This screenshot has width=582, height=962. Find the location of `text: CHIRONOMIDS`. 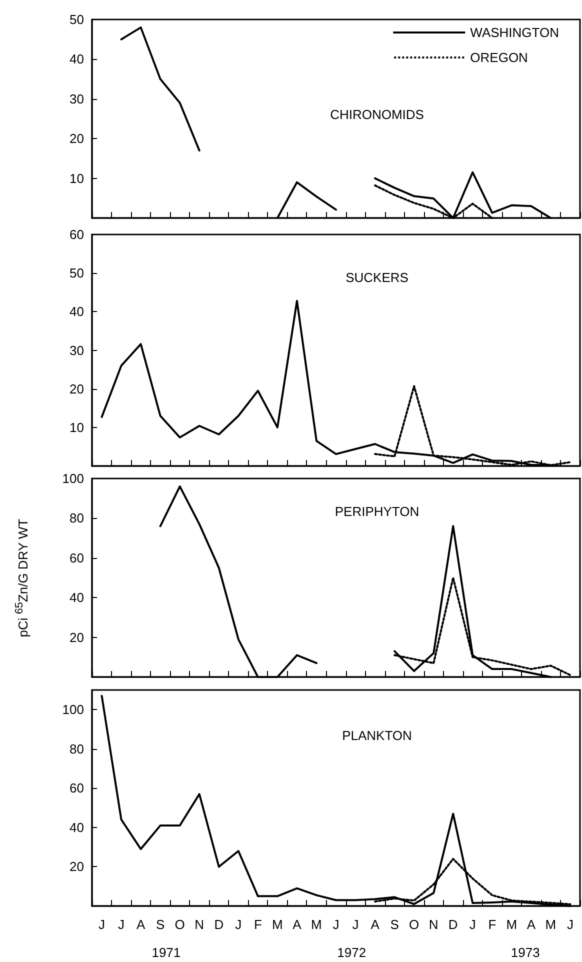

text: CHIRONOMIDS is located at coordinates (377, 114).